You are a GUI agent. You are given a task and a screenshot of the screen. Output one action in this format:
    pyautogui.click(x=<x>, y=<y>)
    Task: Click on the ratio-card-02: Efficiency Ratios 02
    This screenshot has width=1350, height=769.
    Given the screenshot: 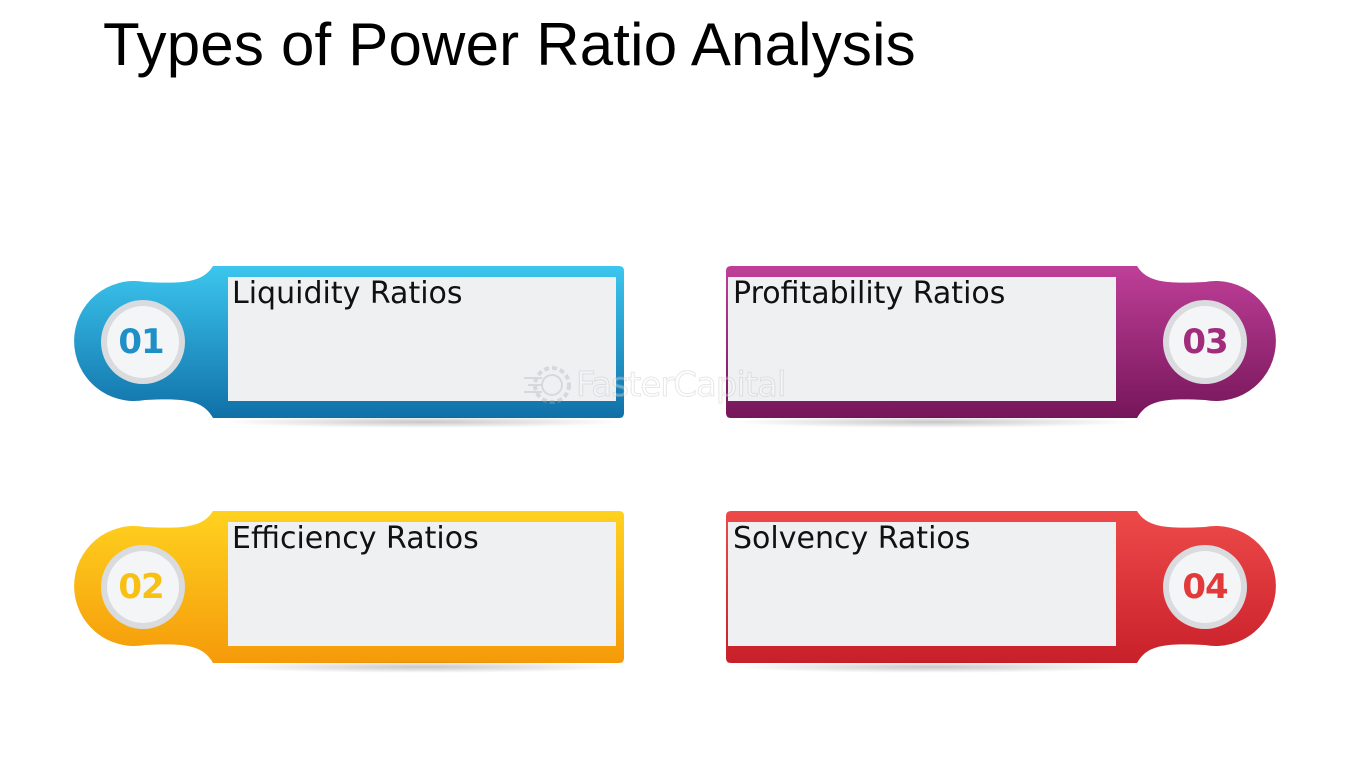 What is the action you would take?
    pyautogui.click(x=349, y=587)
    